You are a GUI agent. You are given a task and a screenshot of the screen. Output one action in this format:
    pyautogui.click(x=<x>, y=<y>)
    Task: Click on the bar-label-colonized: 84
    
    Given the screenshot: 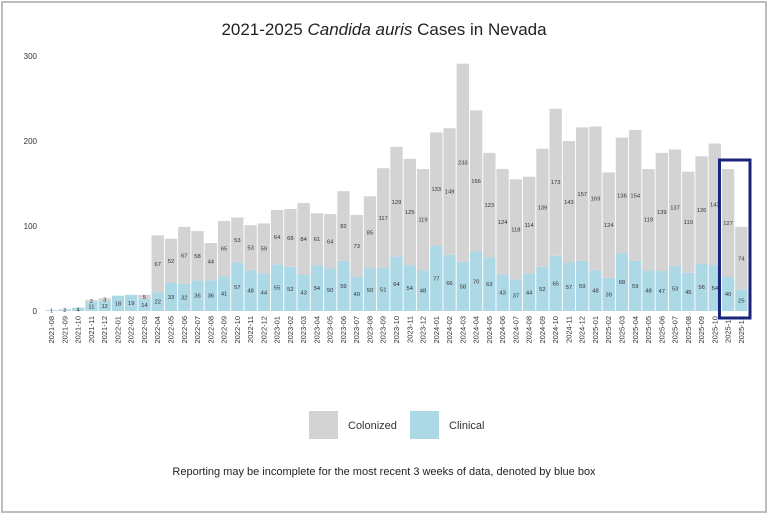 What is the action you would take?
    pyautogui.click(x=303, y=240)
    